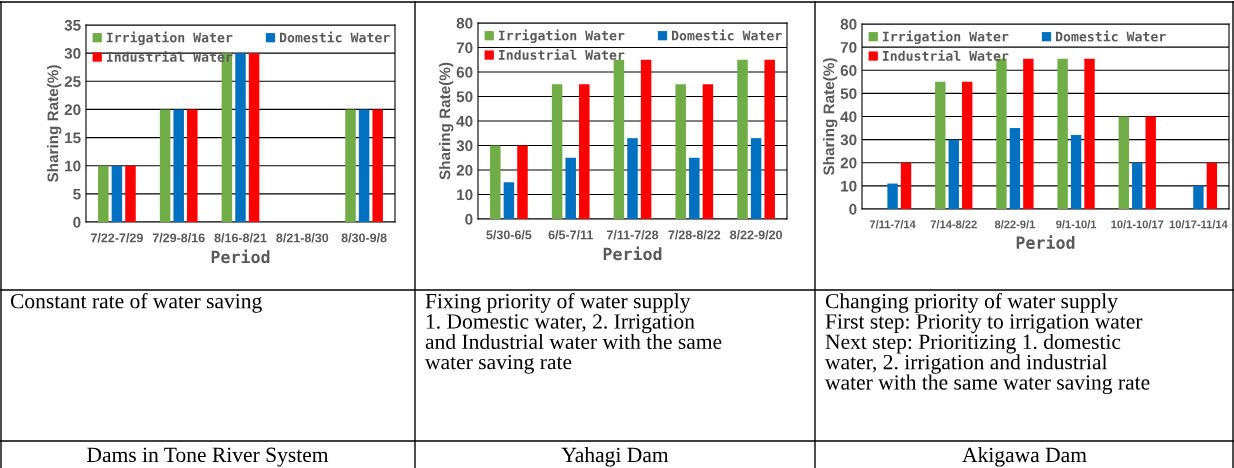 The width and height of the screenshot is (1234, 468). What do you see at coordinates (1014, 224) in the screenshot?
I see `x-tick-label: 8/22-9/1` at bounding box center [1014, 224].